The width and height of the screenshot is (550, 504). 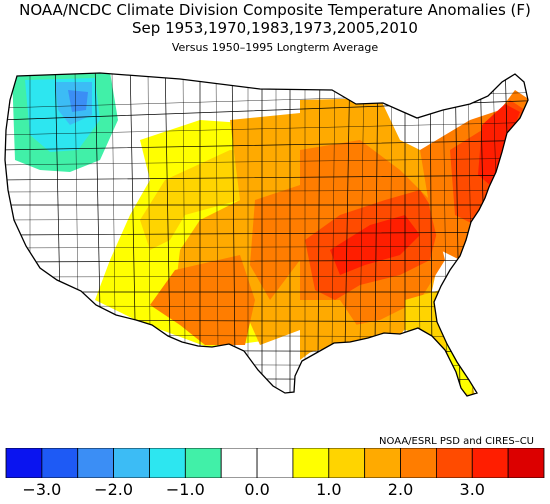 What do you see at coordinates (400, 489) in the screenshot?
I see `legend-tick-label: 2.0` at bounding box center [400, 489].